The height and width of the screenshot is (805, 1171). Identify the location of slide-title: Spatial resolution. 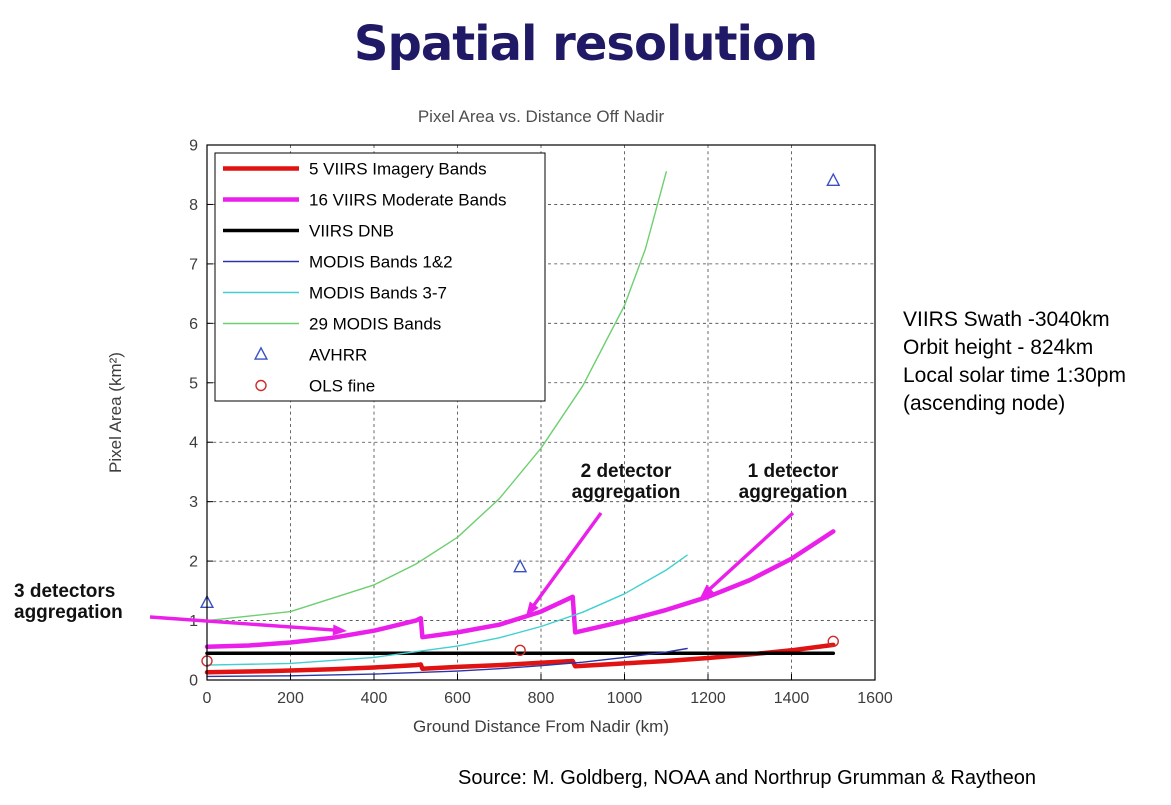
(585, 44).